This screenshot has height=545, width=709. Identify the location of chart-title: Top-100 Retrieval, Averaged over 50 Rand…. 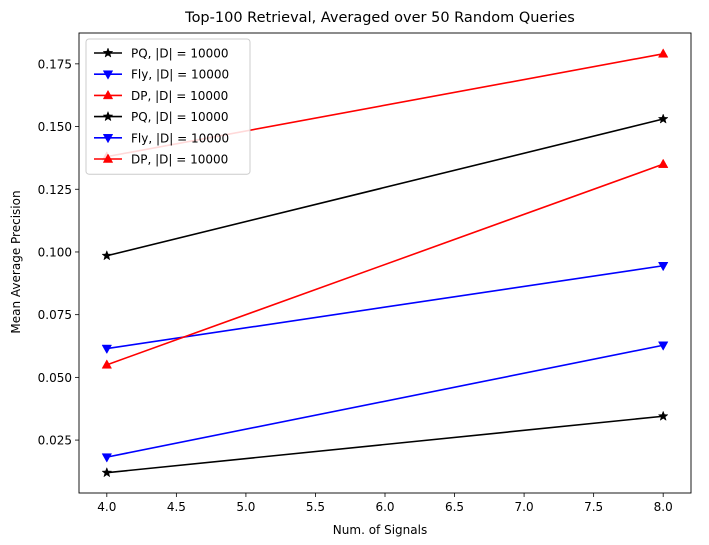
(379, 18).